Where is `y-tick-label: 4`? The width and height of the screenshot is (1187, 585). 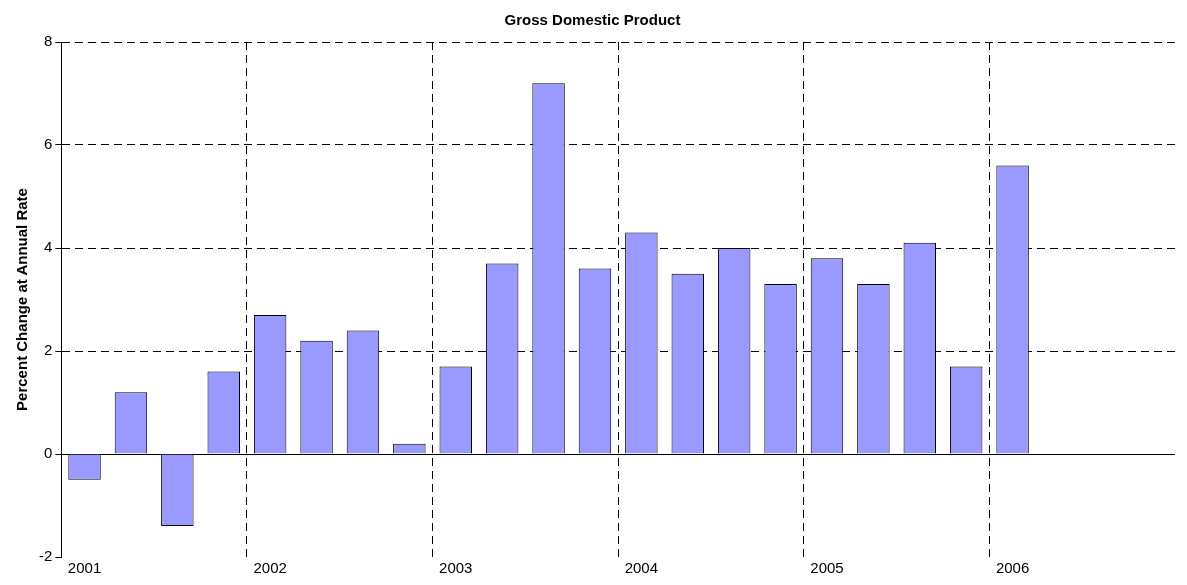
y-tick-label: 4 is located at coordinates (48, 247).